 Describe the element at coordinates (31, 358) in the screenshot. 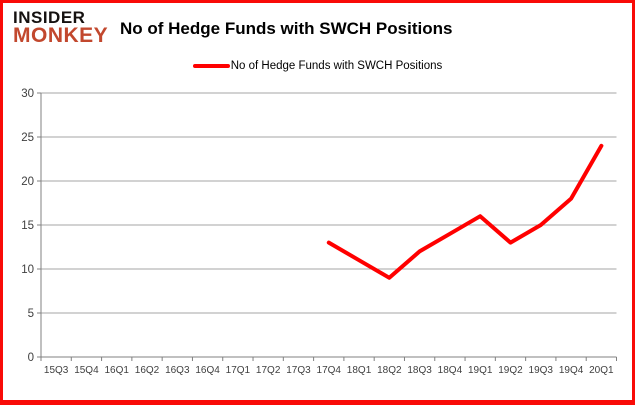

I see `y-tick-label: 0` at that location.